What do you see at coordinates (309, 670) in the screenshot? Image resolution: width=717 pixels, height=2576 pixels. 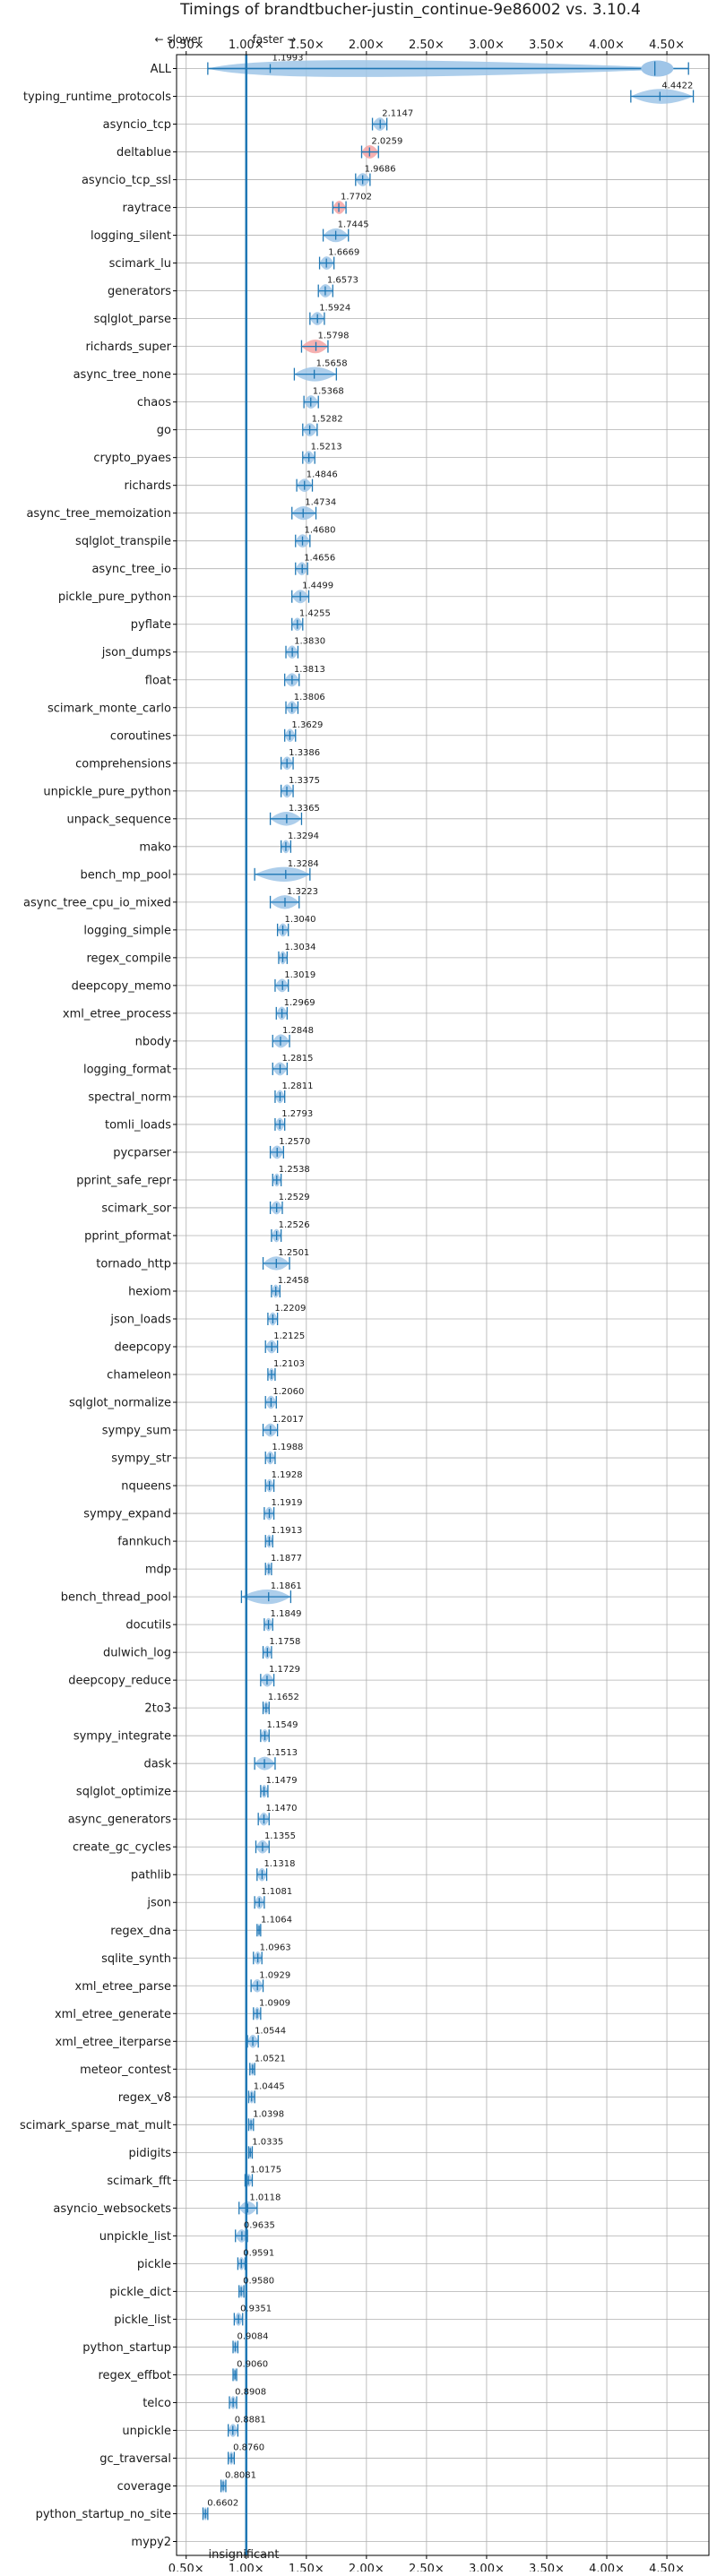 I see `value-label-float: 1.3813` at bounding box center [309, 670].